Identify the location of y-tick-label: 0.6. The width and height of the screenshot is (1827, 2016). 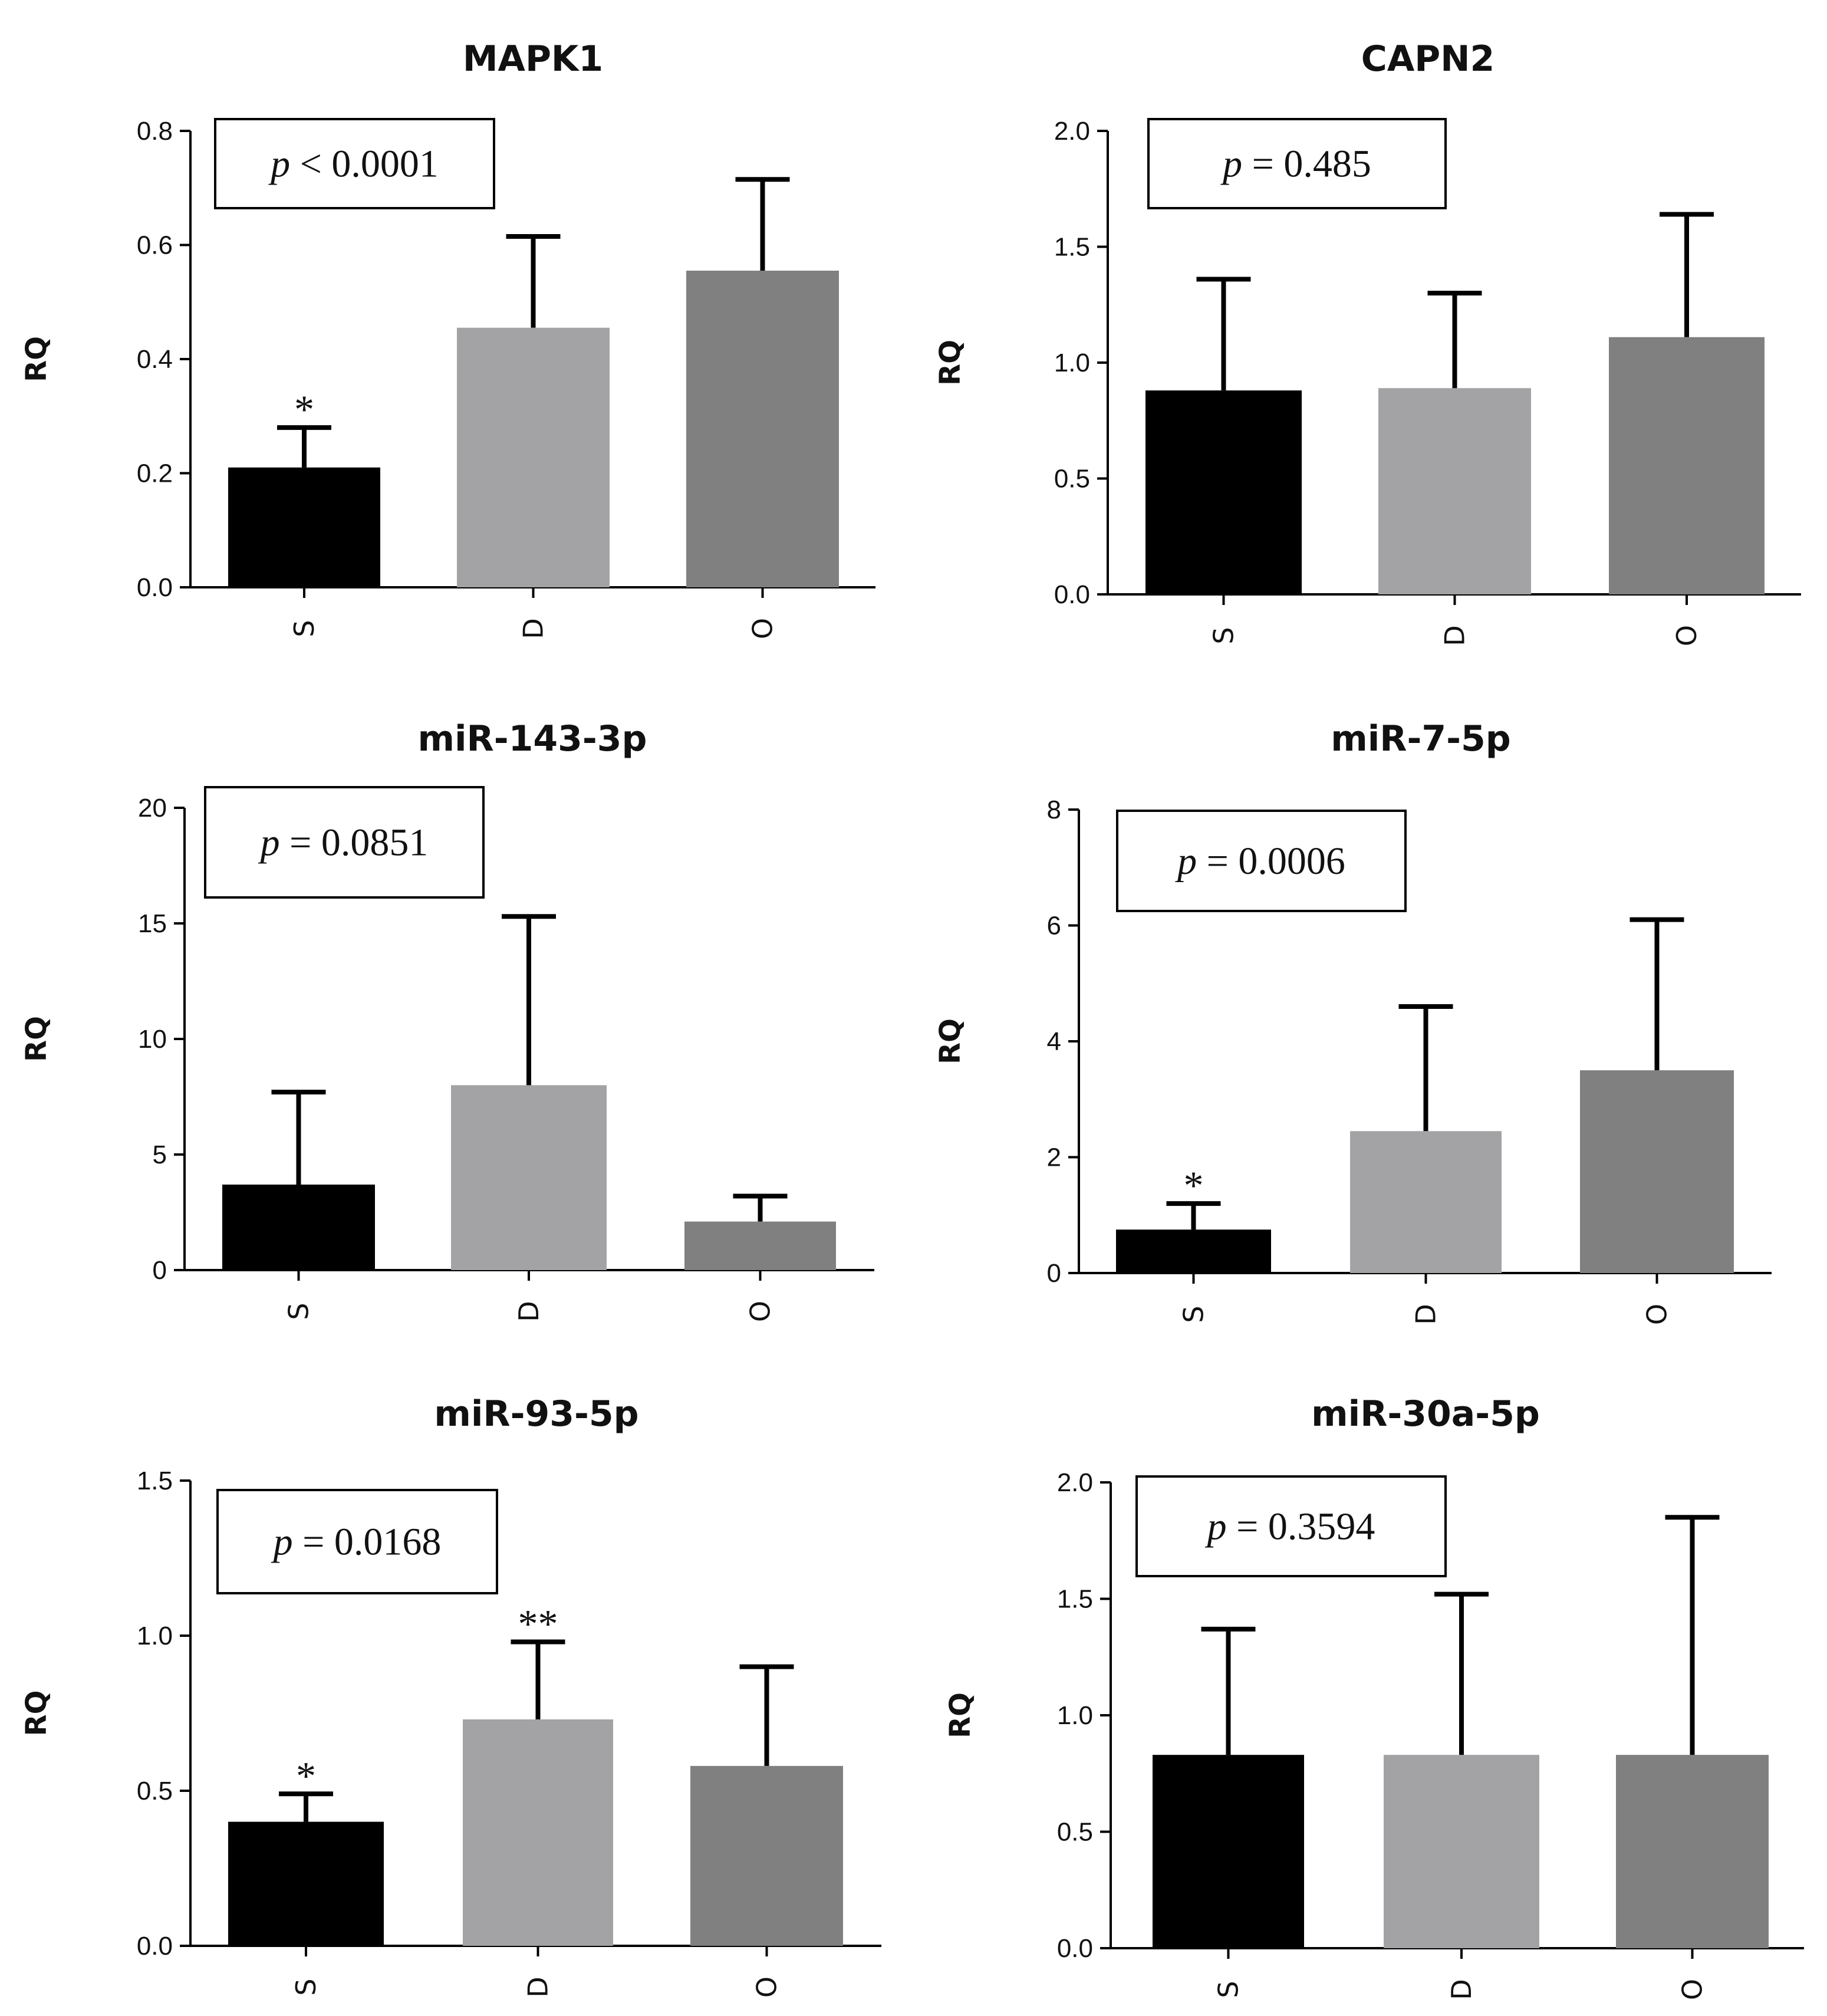
(155, 245).